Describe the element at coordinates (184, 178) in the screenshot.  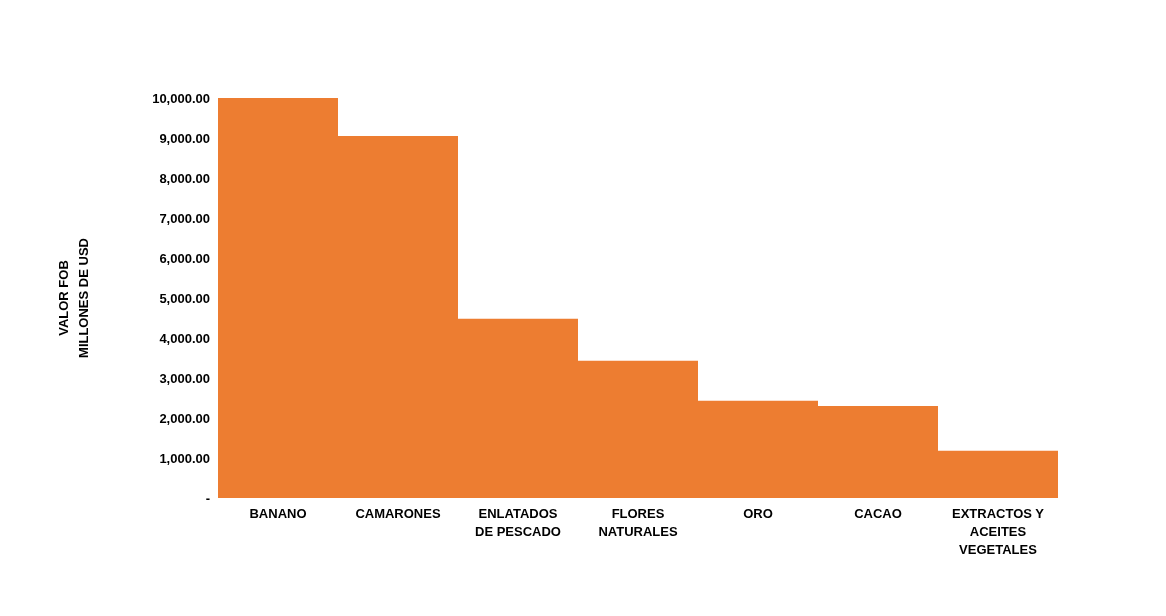
I see `y-tick-label: 8,000.00` at that location.